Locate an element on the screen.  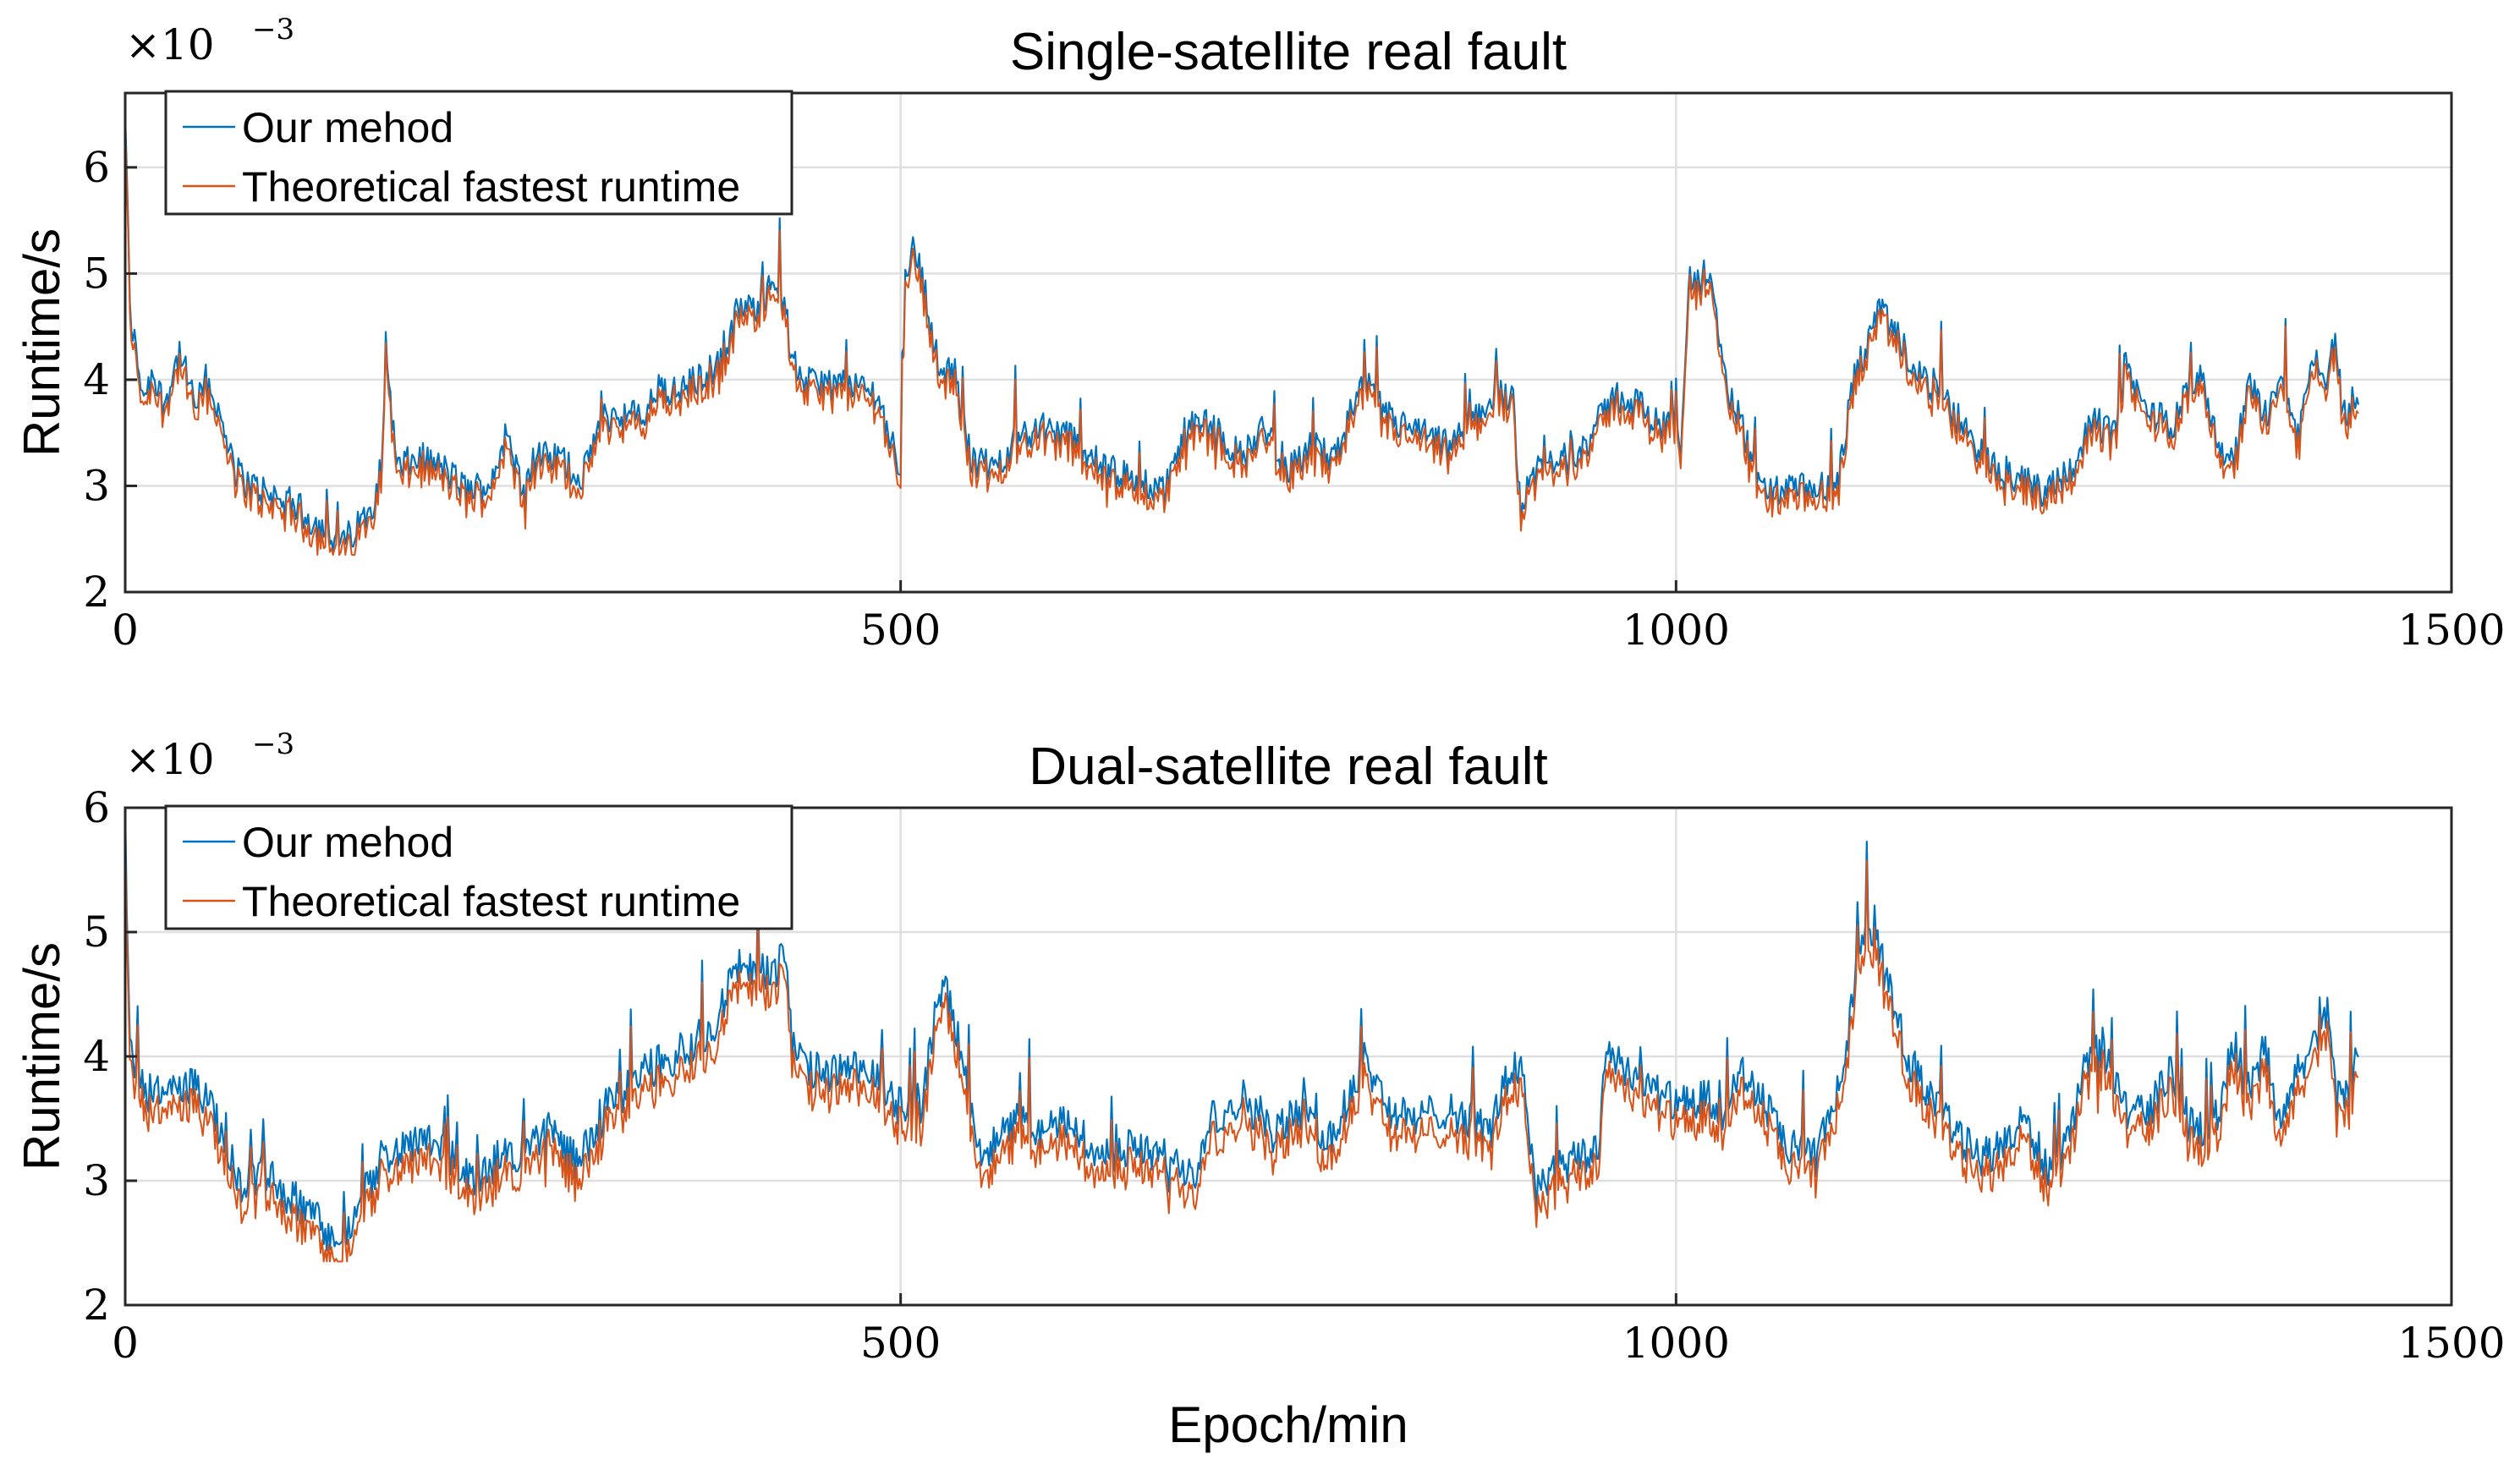
chart-title: Single-satellite real fault is located at coordinates (1288, 52).